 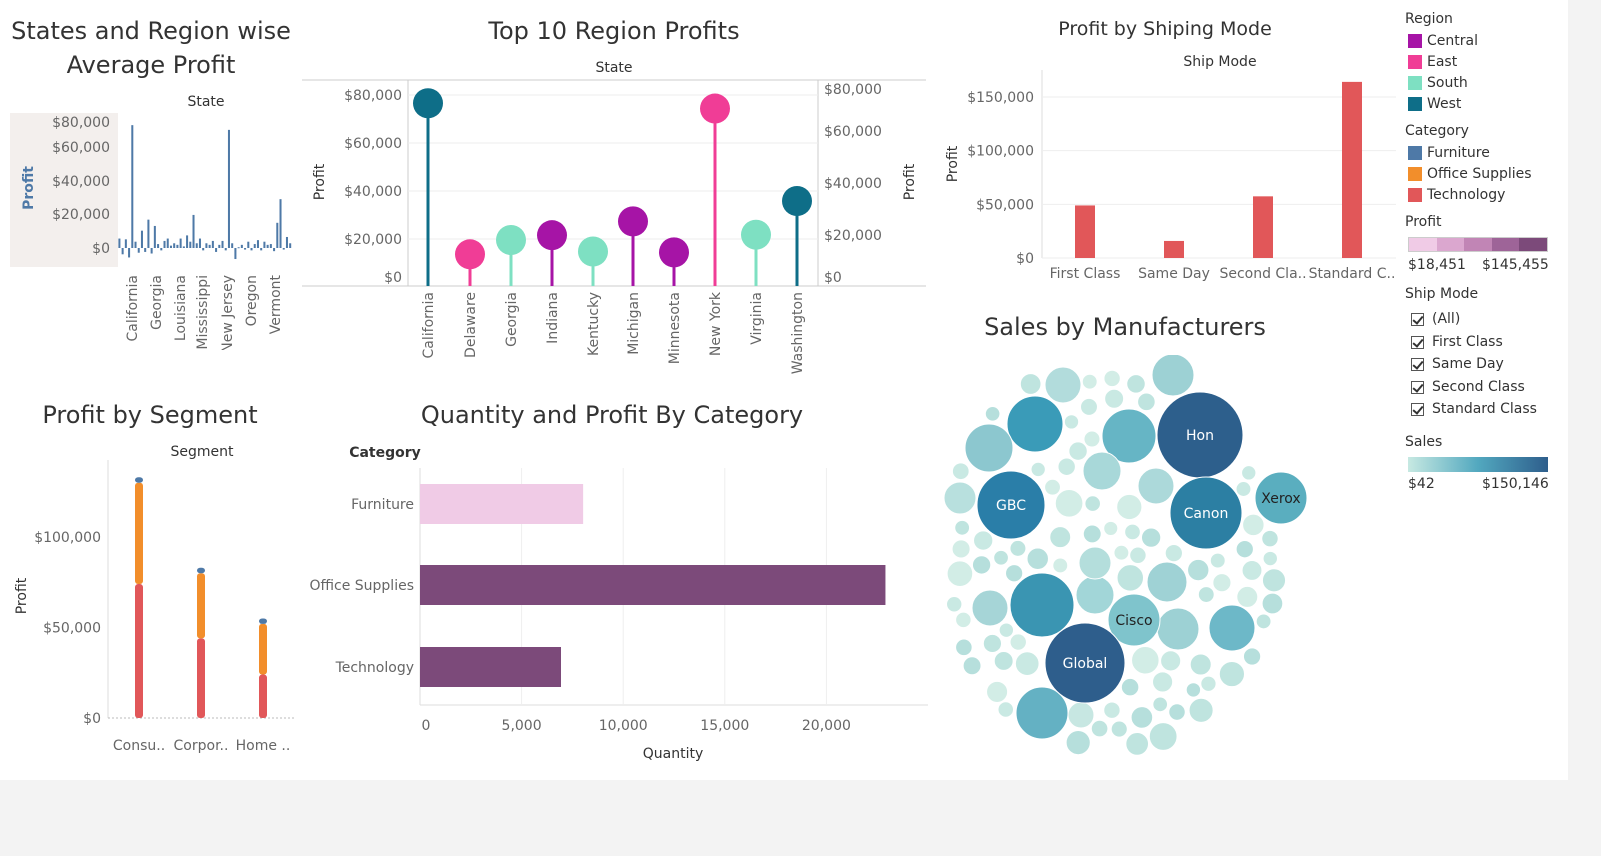 I want to click on shipmode-bar, so click(x=1263, y=227).